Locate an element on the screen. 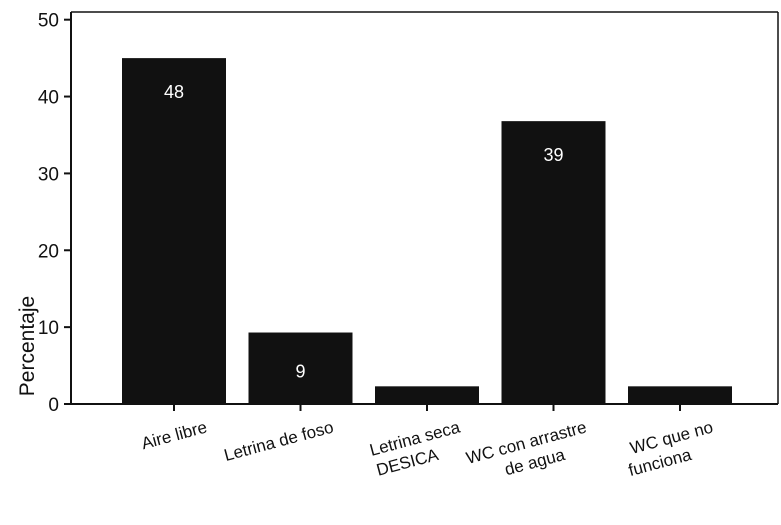  bar-value-label: 39 is located at coordinates (553, 155).